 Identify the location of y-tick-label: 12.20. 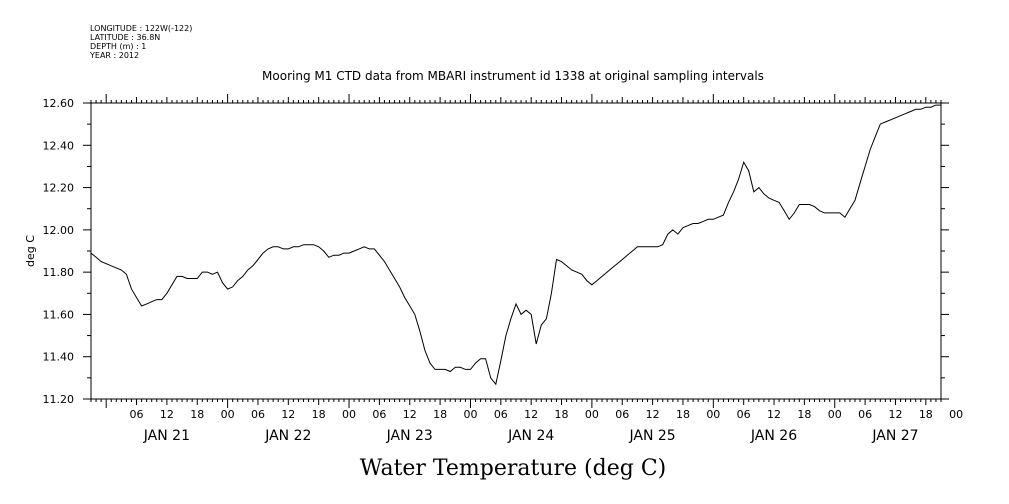
(59, 188).